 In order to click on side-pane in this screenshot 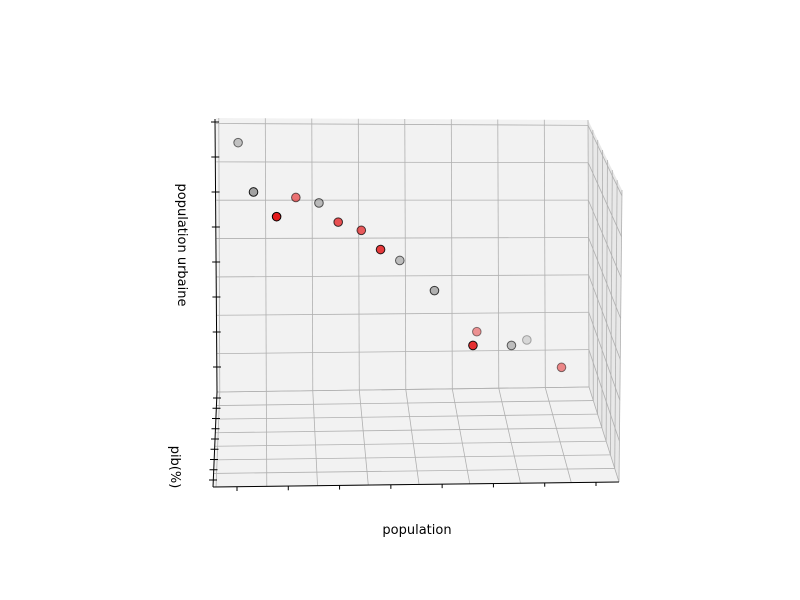, I will do `click(605, 301)`.